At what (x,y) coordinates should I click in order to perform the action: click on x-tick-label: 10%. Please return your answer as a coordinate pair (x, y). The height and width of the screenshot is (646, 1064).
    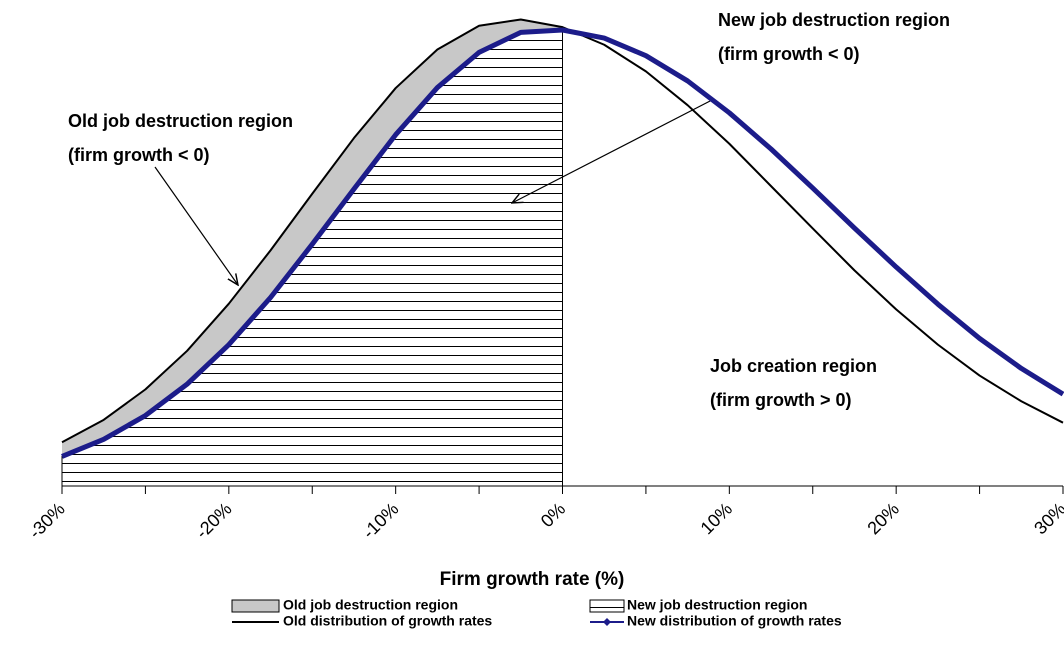
    Looking at the image, I should click on (717, 519).